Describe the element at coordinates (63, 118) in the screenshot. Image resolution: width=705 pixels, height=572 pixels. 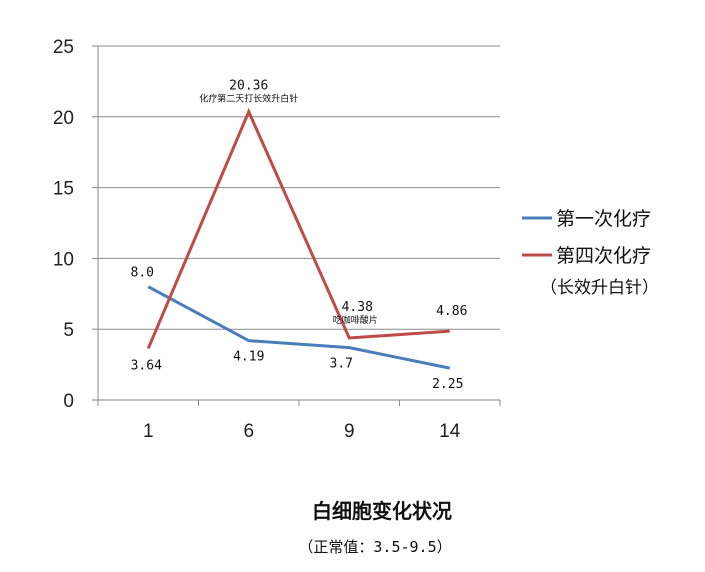
I see `y-tick-label: 20` at that location.